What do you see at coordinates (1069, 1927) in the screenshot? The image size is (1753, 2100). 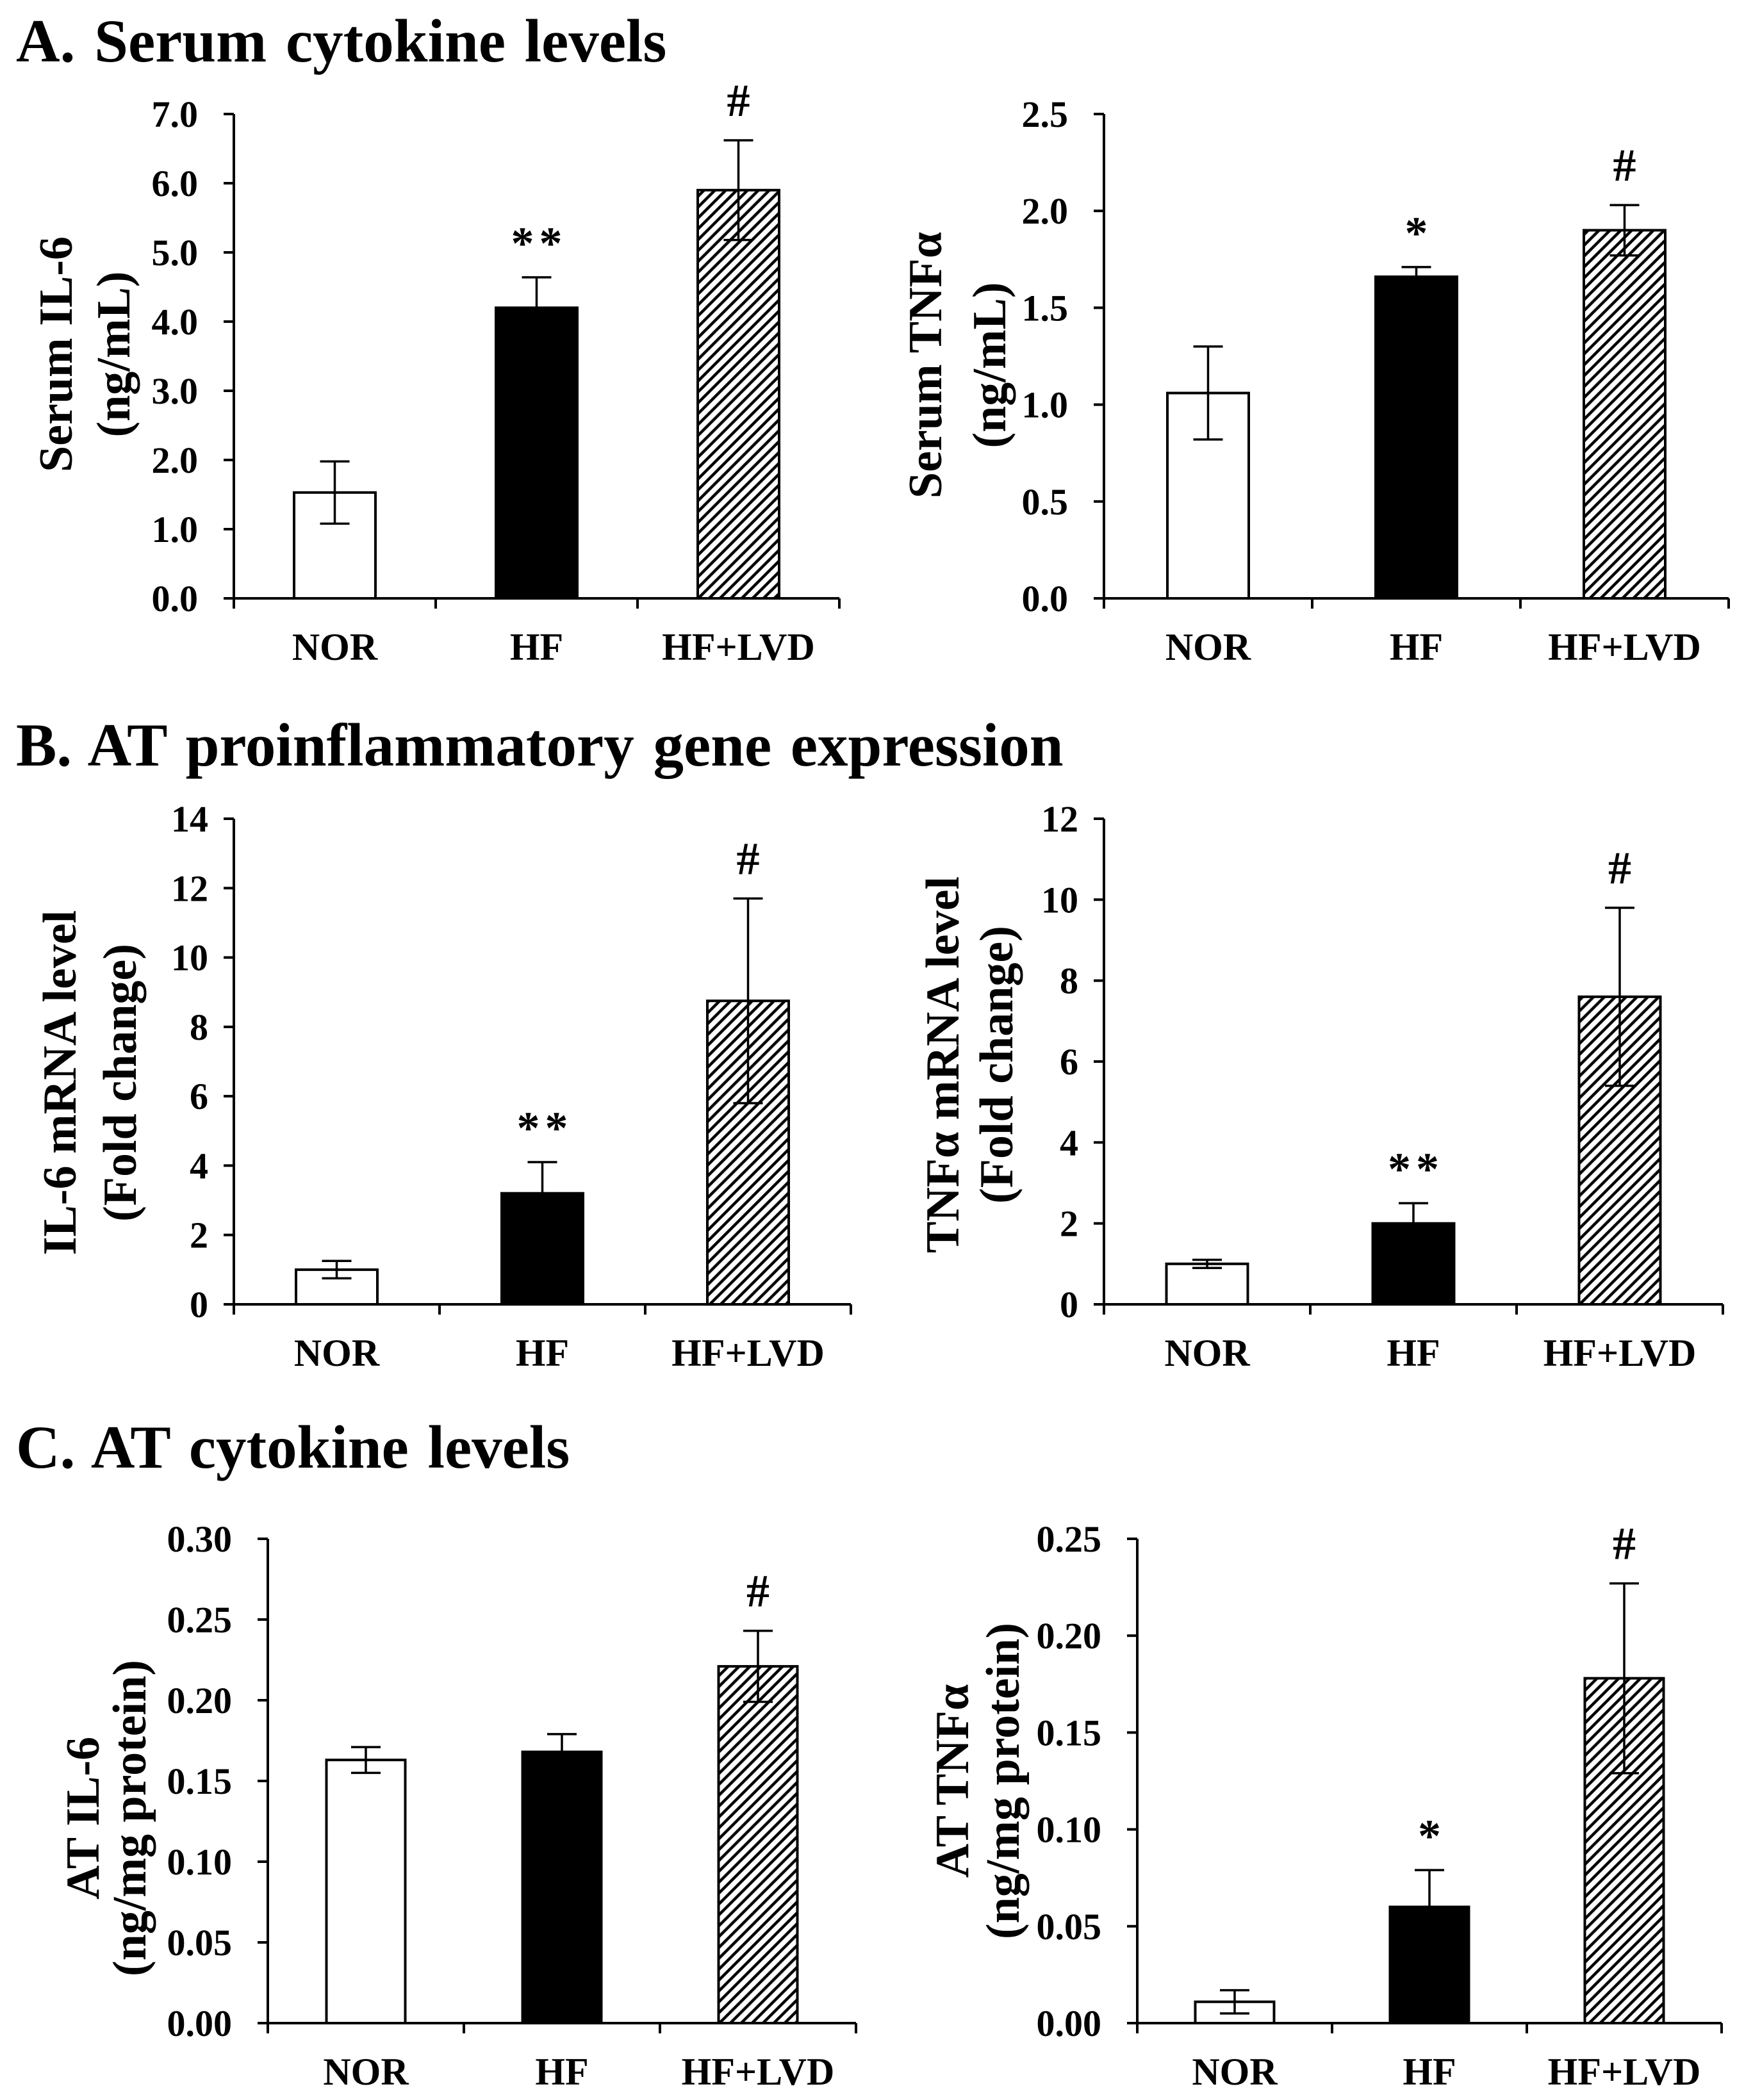 I see `at-tnfa-y-tick-label: 0.05` at bounding box center [1069, 1927].